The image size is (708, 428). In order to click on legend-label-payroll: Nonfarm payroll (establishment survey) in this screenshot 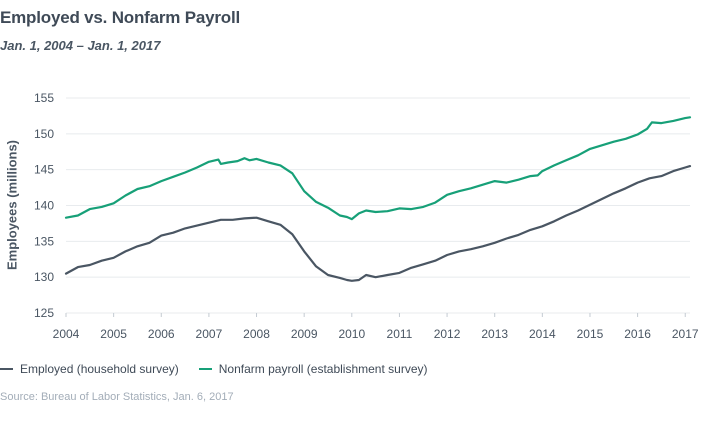, I will do `click(323, 369)`.